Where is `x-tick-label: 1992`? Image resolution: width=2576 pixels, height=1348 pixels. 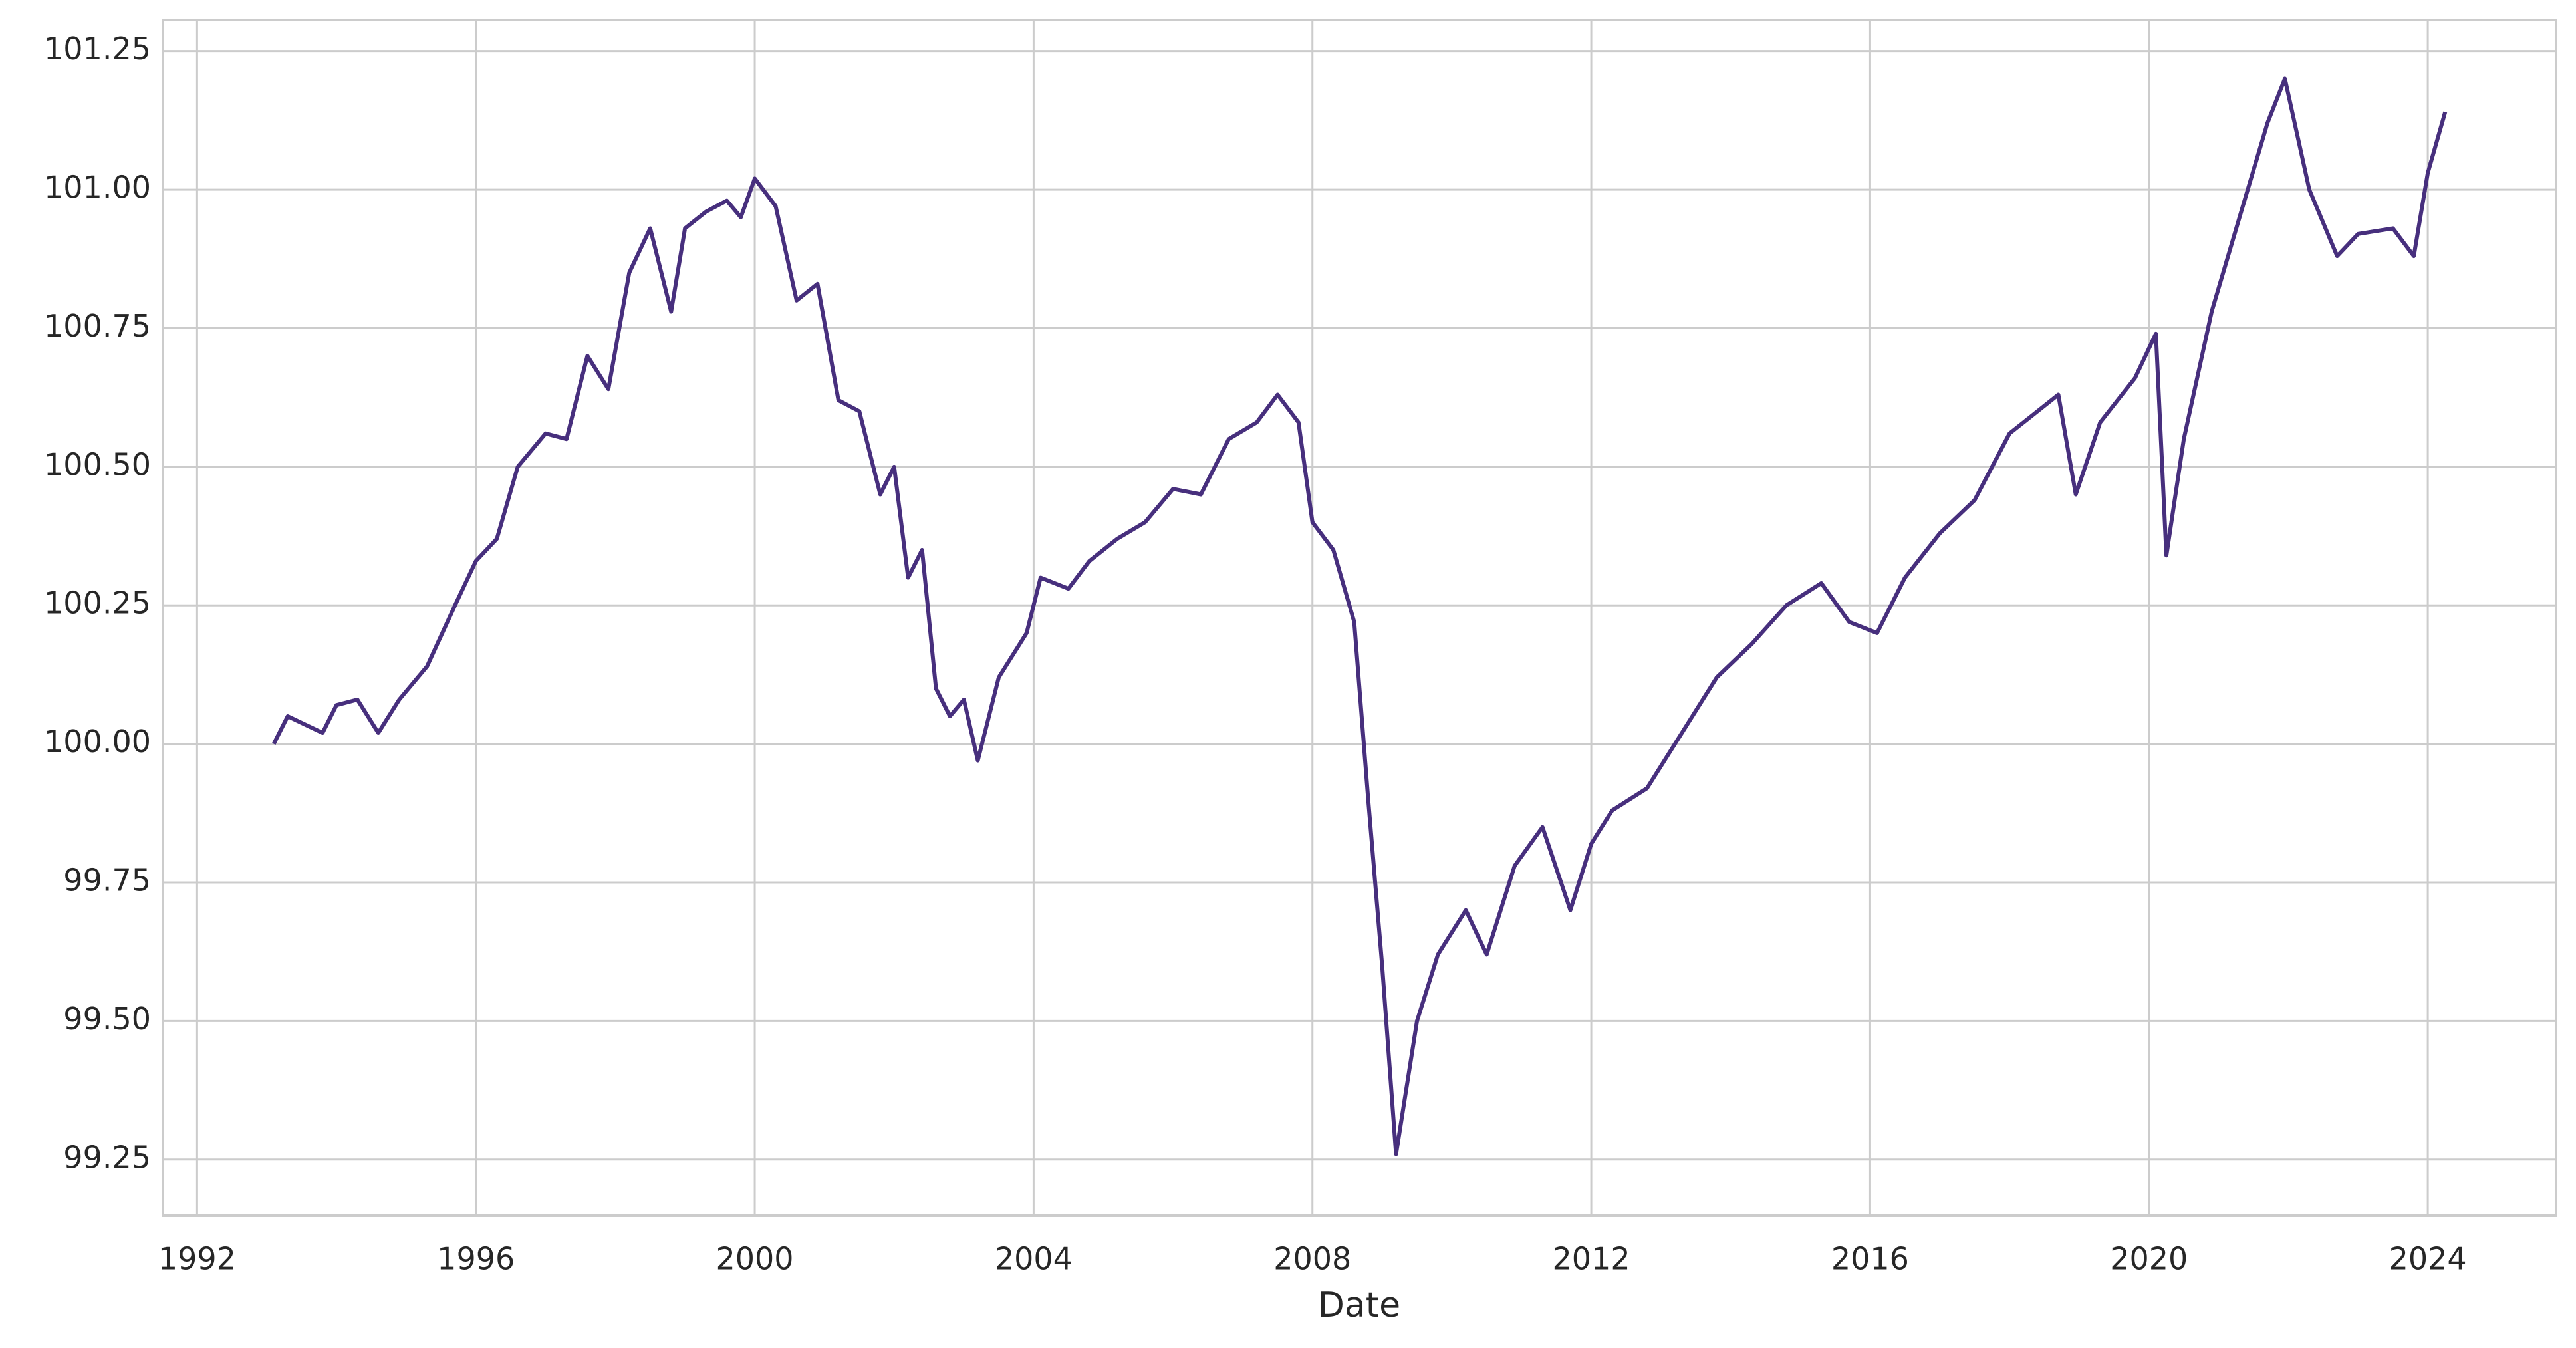 x-tick-label: 1992 is located at coordinates (197, 1259).